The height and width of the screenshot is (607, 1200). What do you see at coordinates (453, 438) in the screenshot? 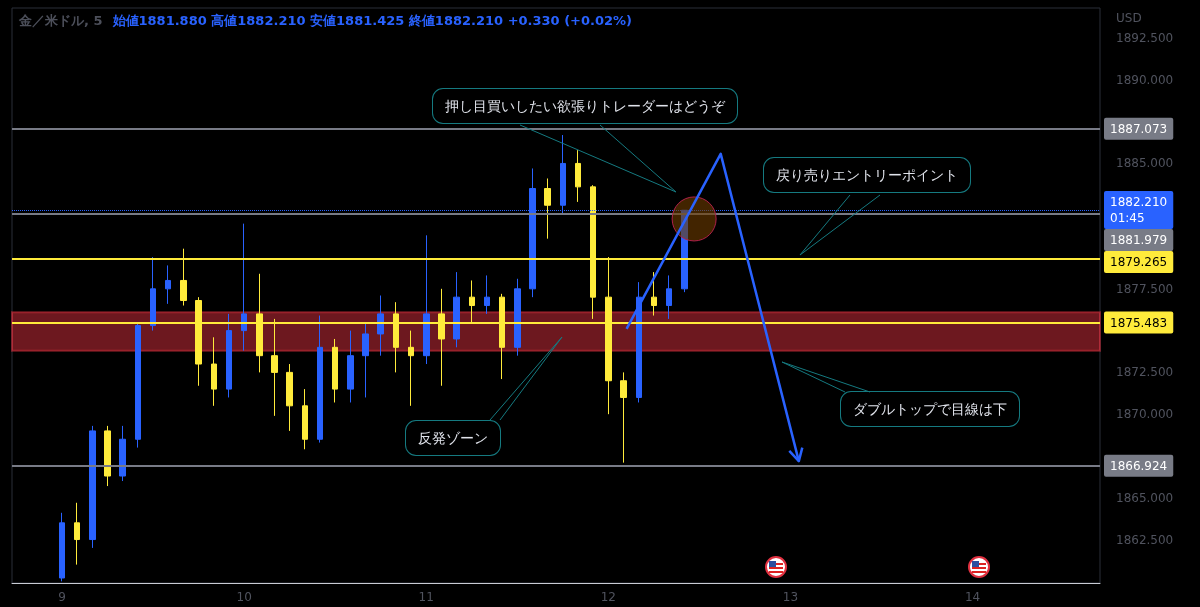
I see `annotation: 反発ゾーン` at bounding box center [453, 438].